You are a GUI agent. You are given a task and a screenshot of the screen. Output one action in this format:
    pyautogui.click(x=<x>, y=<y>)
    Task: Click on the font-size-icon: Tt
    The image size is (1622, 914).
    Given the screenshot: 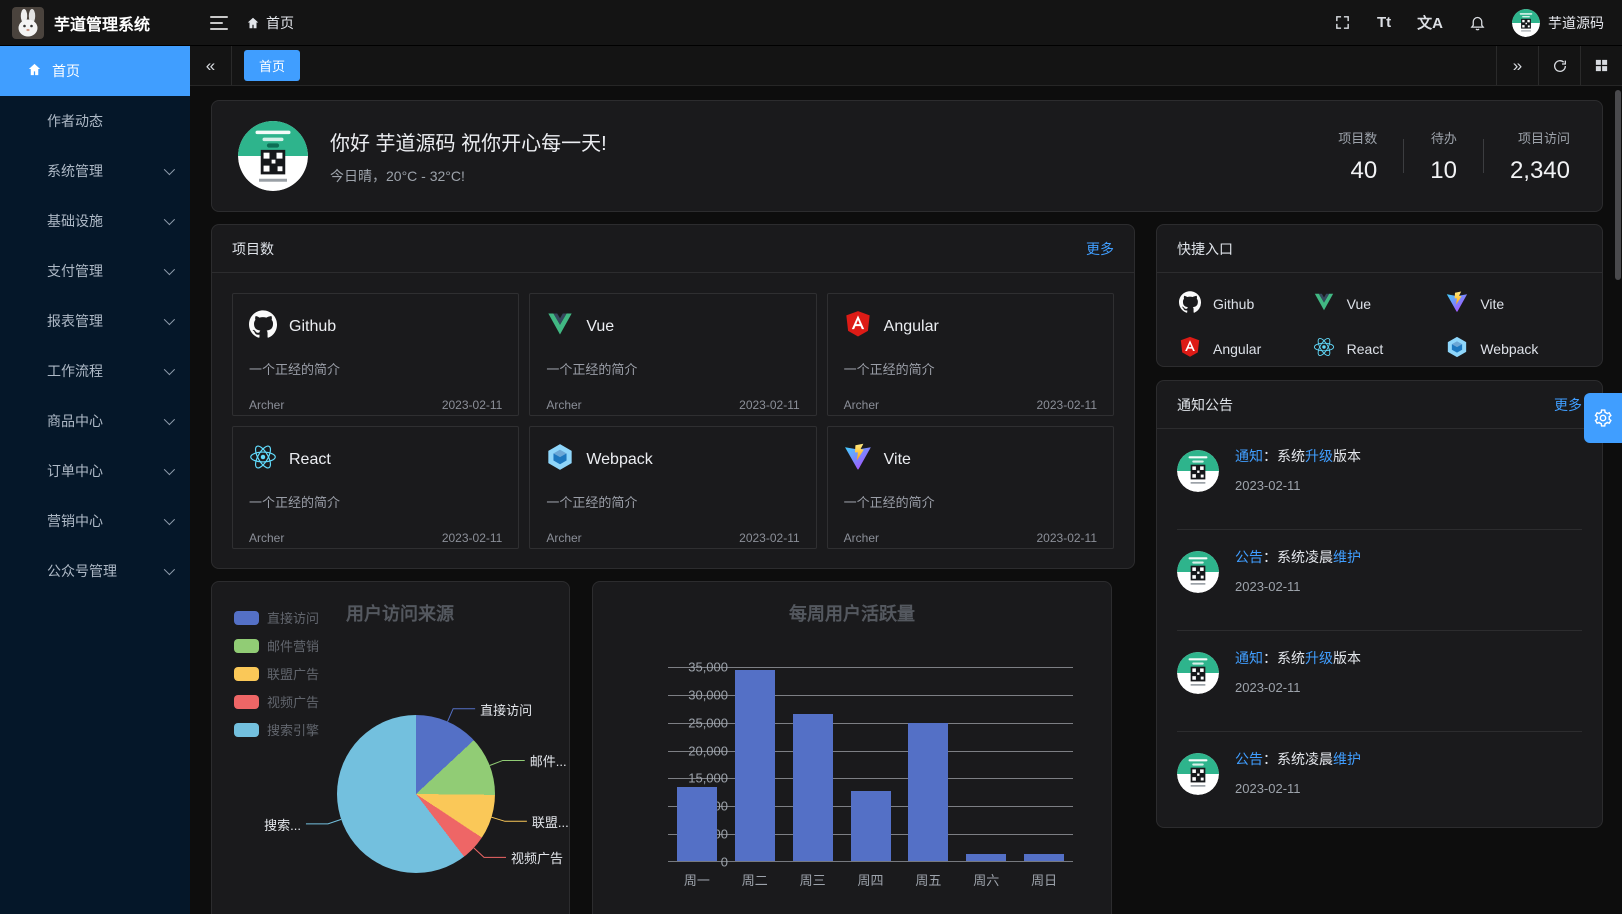 What is the action you would take?
    pyautogui.click(x=1384, y=22)
    